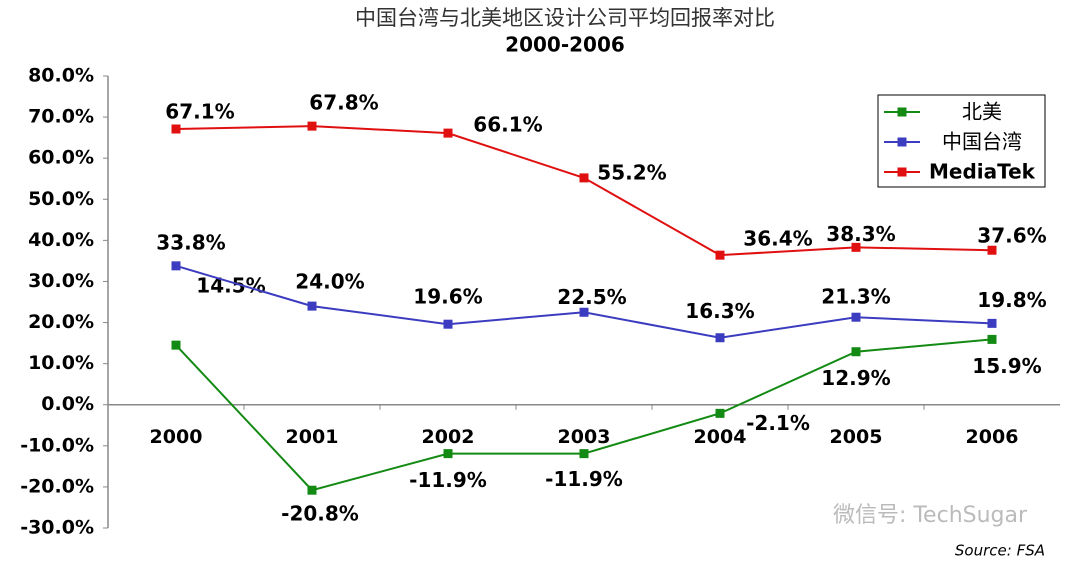 The image size is (1080, 566). I want to click on y-tick-label: 20.0%, so click(61, 322).